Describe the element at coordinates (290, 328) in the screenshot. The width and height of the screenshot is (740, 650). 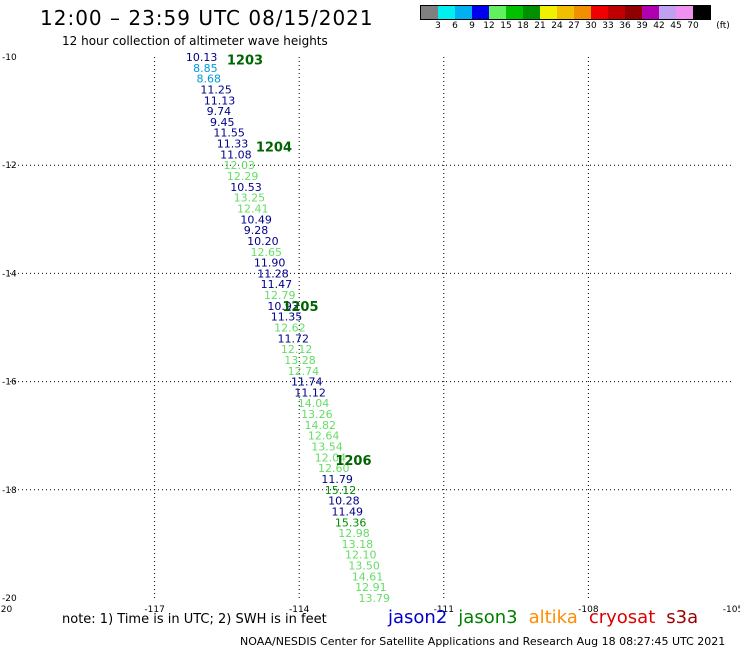
I see `wave-height-label: 12.62` at that location.